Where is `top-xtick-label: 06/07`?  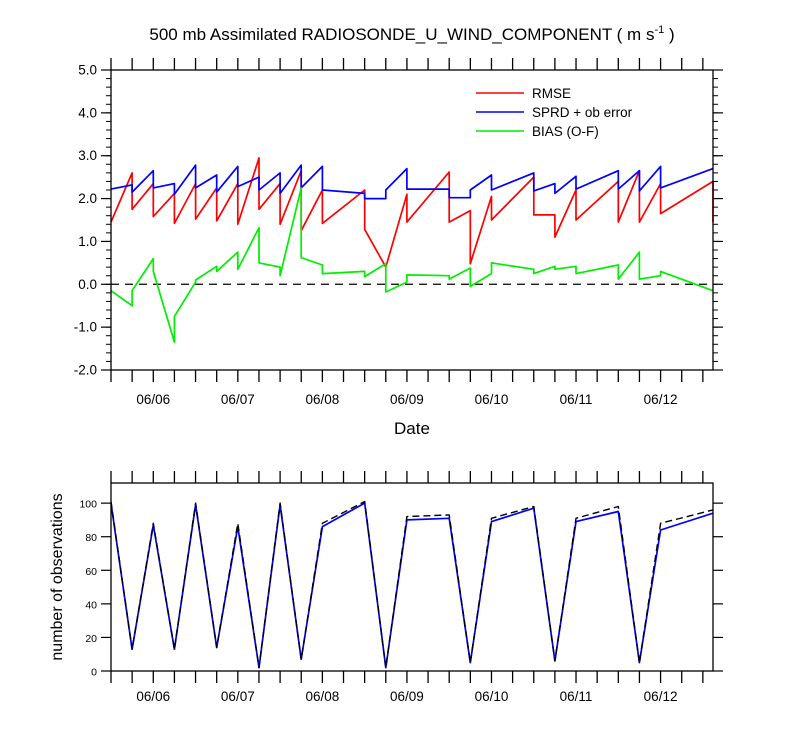
top-xtick-label: 06/07 is located at coordinates (238, 399).